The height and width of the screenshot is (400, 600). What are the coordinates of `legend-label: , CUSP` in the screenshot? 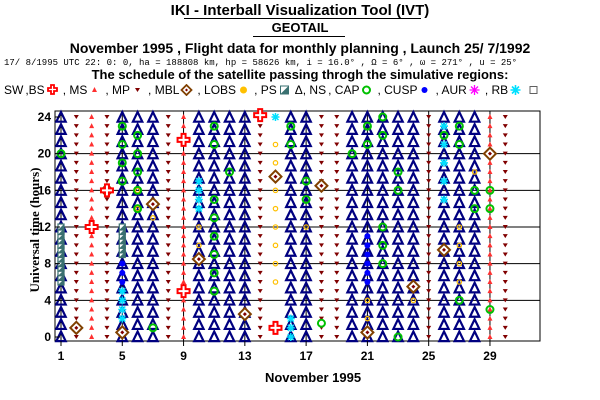 It's located at (397, 90).